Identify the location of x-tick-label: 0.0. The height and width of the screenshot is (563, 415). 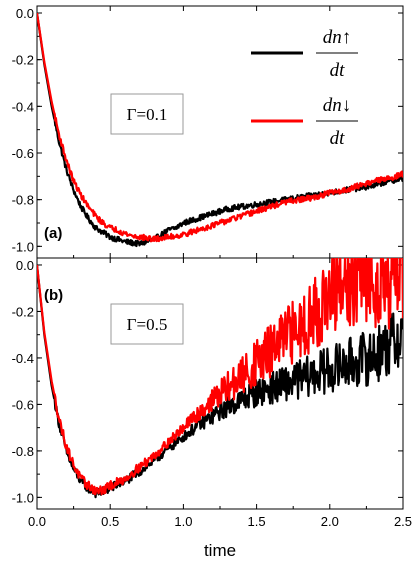
(37, 521).